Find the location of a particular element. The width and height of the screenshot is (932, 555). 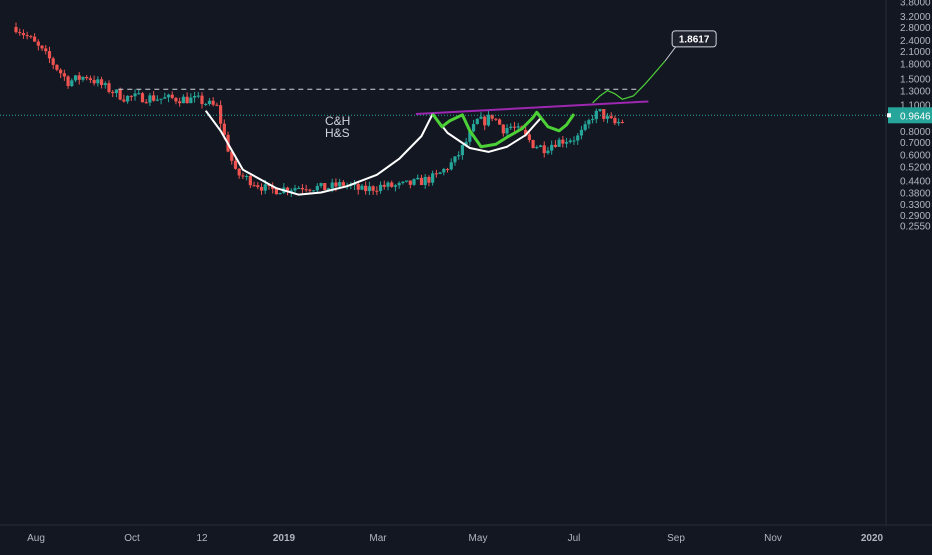

x-tick-label: 2019 is located at coordinates (284, 538).